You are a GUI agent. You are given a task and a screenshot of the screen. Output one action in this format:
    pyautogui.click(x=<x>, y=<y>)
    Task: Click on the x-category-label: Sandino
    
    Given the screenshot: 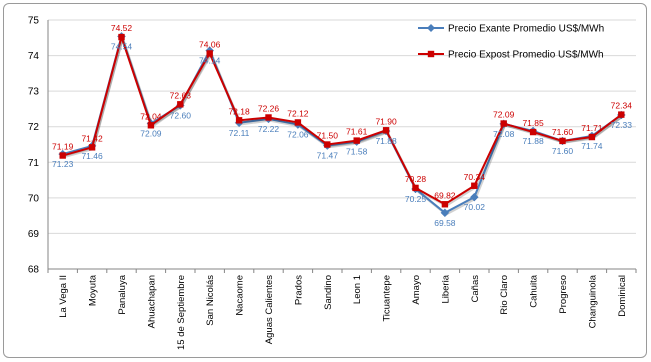 What is the action you would take?
    pyautogui.click(x=328, y=292)
    